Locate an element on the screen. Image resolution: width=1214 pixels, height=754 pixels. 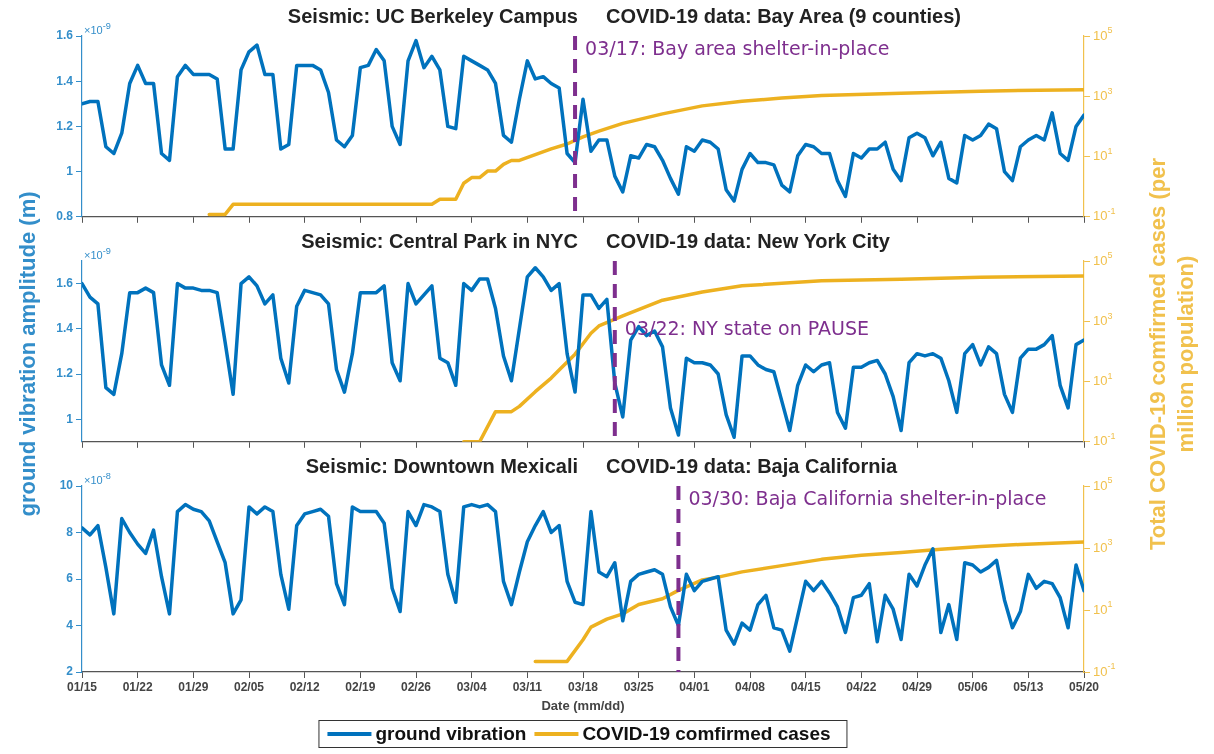
chart-title: Seismic: UC Berkeley Campus is located at coordinates (432, 16).